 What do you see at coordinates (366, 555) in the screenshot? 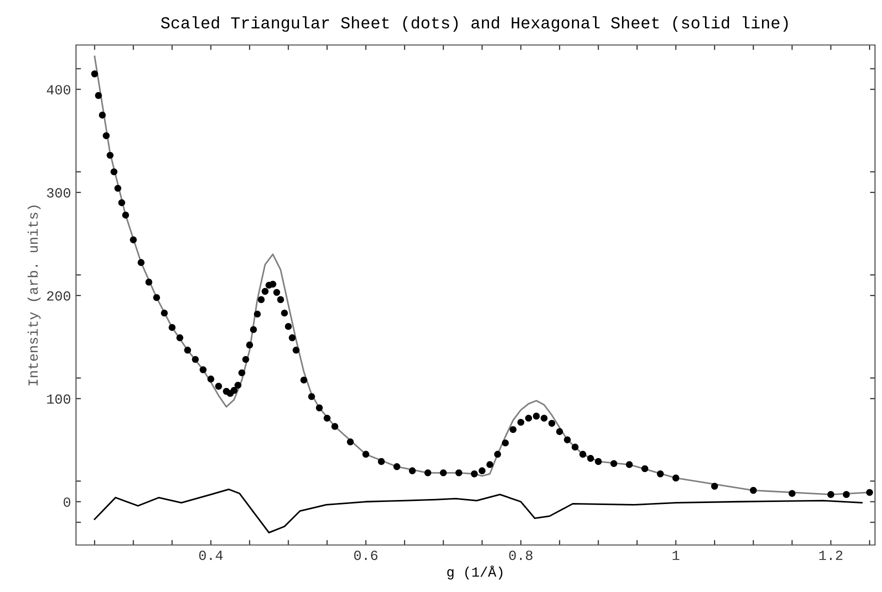
I see `x-tick-label: 0.6` at bounding box center [366, 555].